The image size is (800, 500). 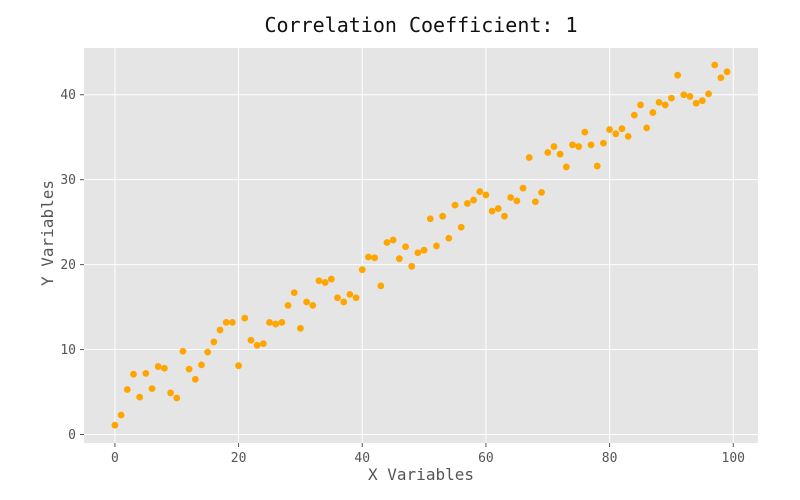 I want to click on x-tick-label: 80, so click(x=610, y=458).